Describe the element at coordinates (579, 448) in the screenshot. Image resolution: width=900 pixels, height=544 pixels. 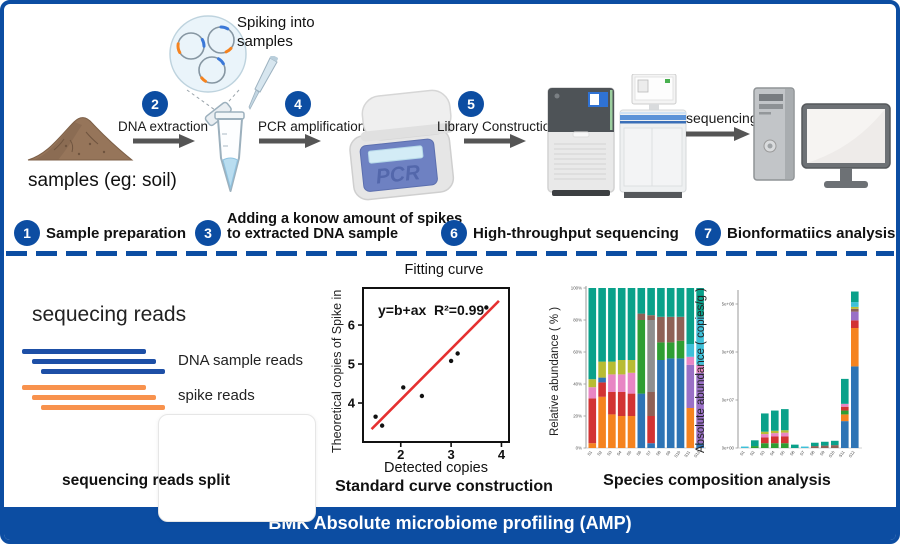
I see `svg-text: 0%` at that location.